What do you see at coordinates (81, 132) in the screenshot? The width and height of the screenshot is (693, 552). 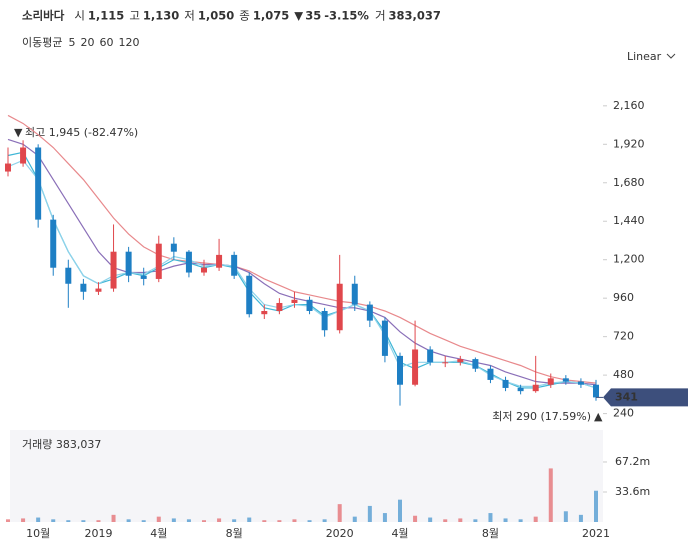 I see `high-annotation: 최고 1,945 (-82.47%)` at bounding box center [81, 132].